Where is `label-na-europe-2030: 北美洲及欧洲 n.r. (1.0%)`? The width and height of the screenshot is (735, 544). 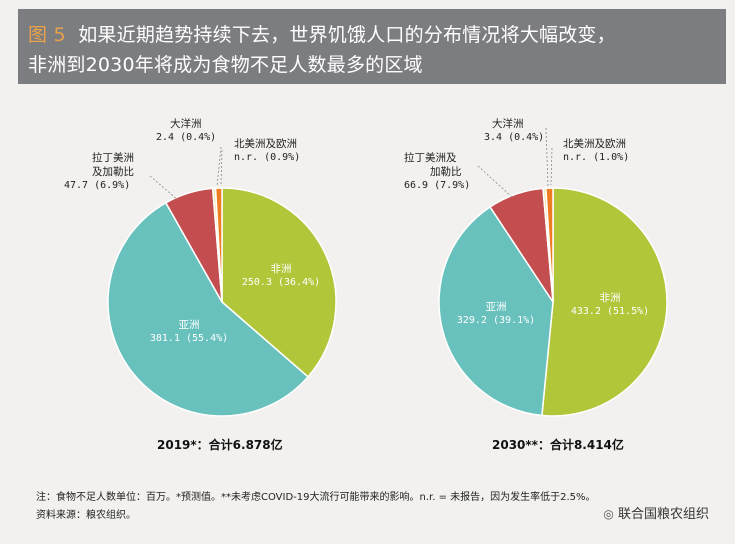
label-na-europe-2030: 北美洲及欧洲 n.r. (1.0%) is located at coordinates (596, 151).